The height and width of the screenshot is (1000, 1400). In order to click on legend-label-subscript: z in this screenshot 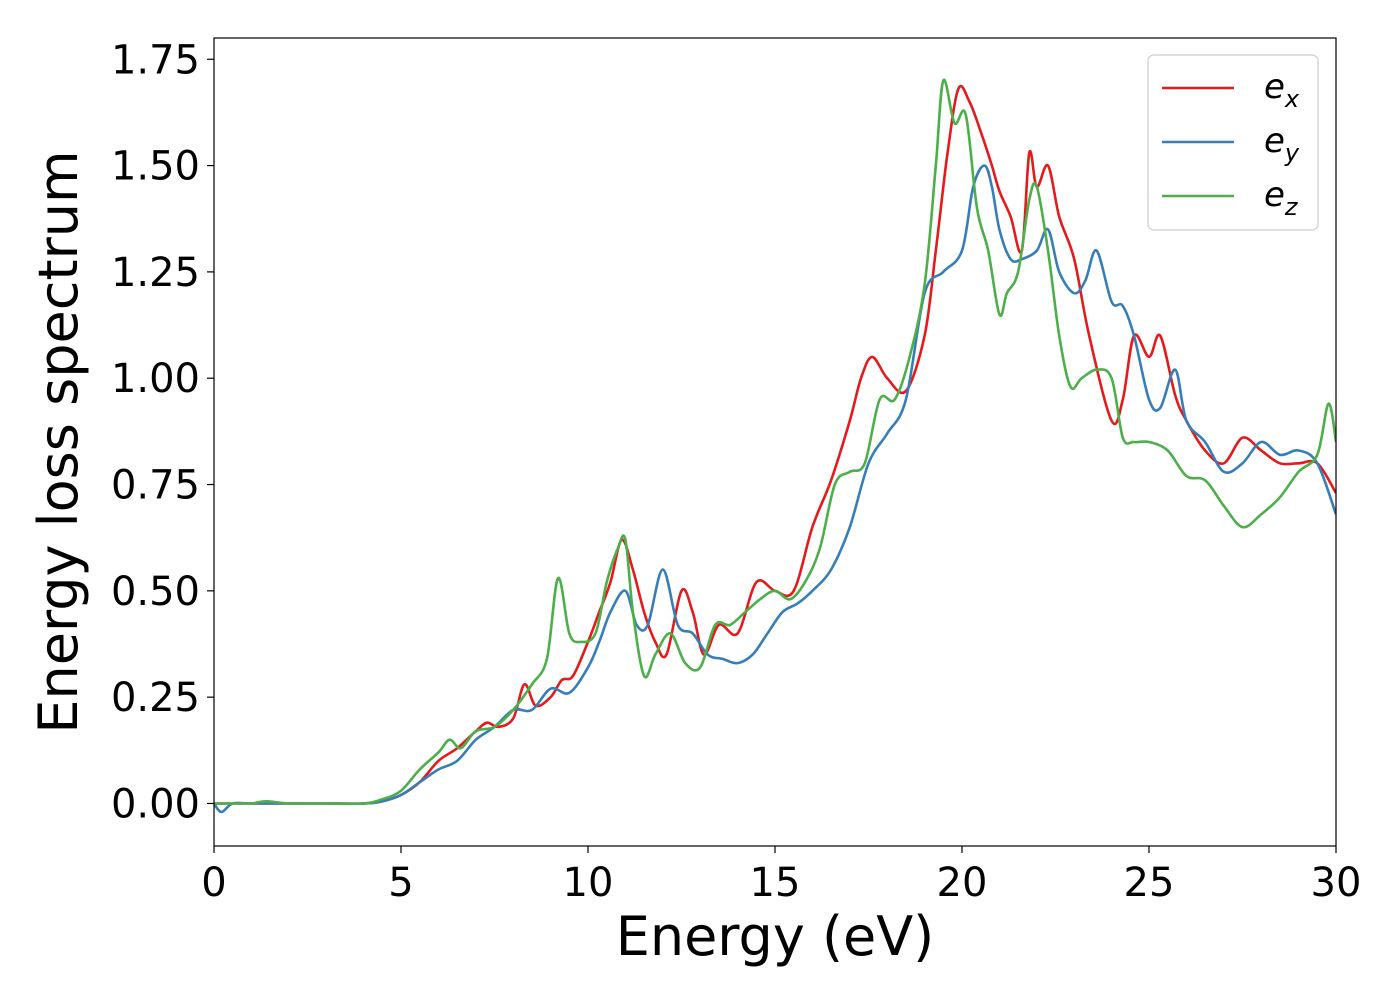, I will do `click(1291, 207)`.